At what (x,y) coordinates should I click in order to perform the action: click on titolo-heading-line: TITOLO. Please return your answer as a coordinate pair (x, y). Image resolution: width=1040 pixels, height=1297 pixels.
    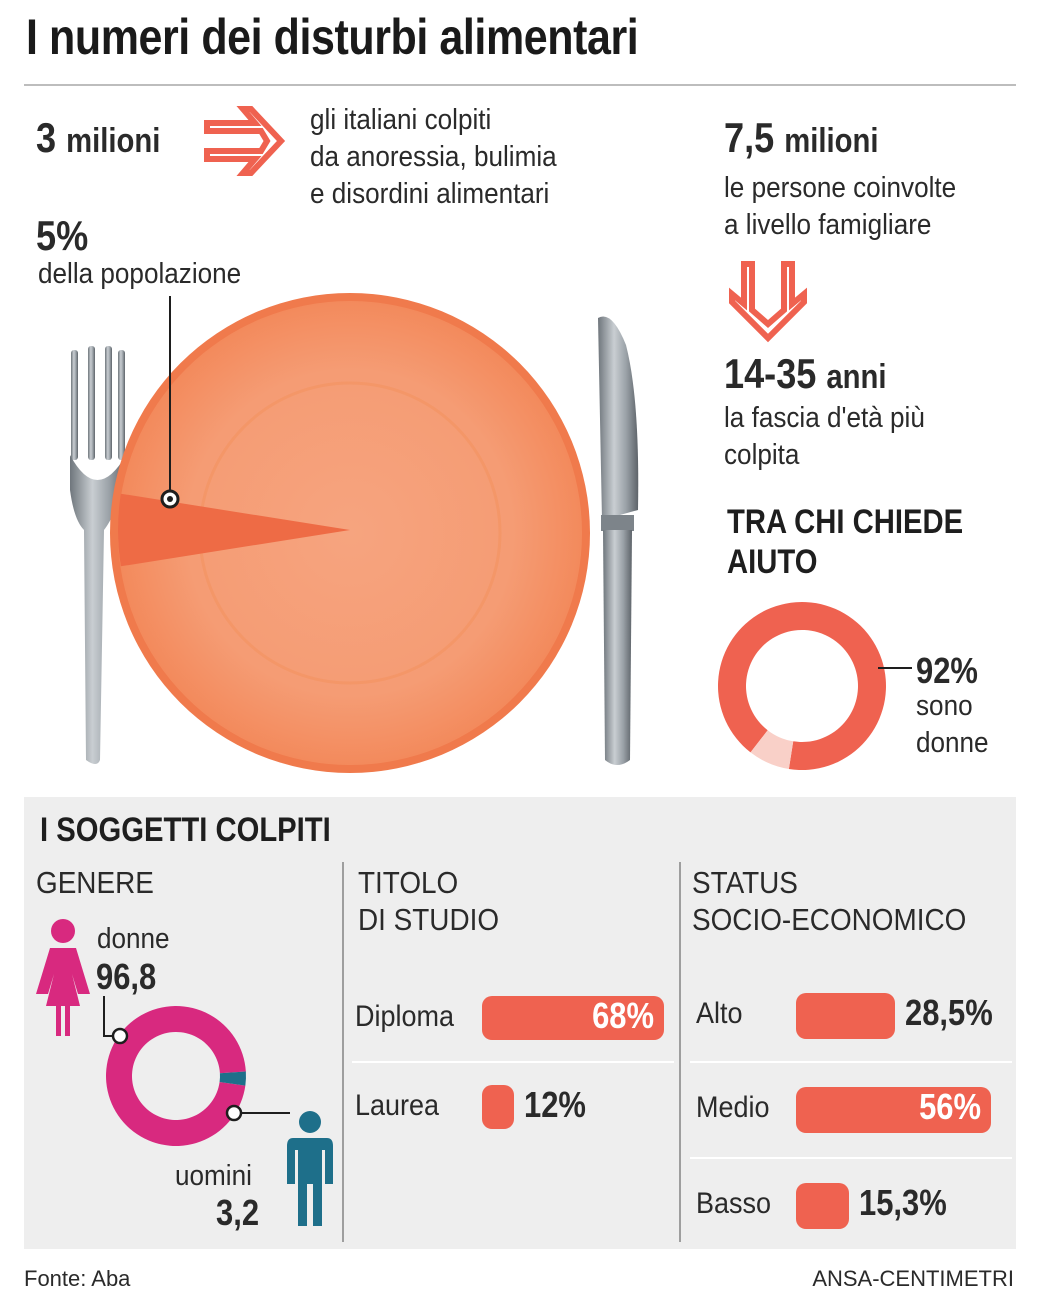
    Looking at the image, I should click on (408, 882).